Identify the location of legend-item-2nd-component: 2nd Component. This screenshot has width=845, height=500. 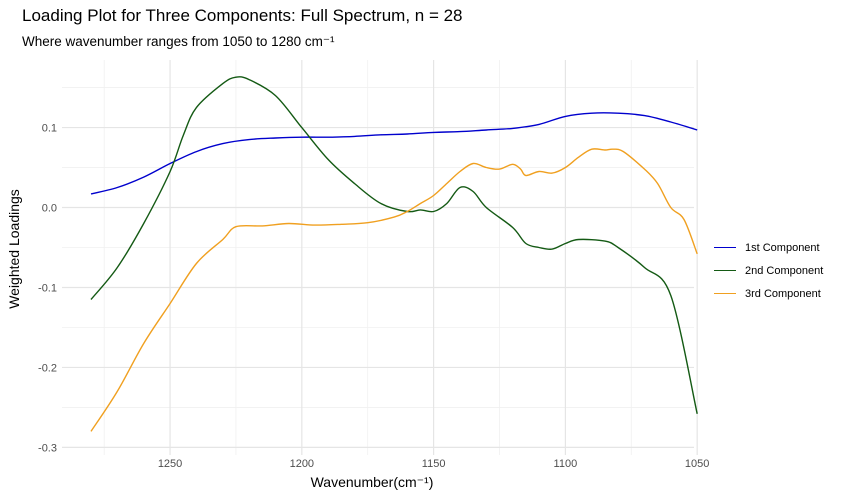
(768, 270).